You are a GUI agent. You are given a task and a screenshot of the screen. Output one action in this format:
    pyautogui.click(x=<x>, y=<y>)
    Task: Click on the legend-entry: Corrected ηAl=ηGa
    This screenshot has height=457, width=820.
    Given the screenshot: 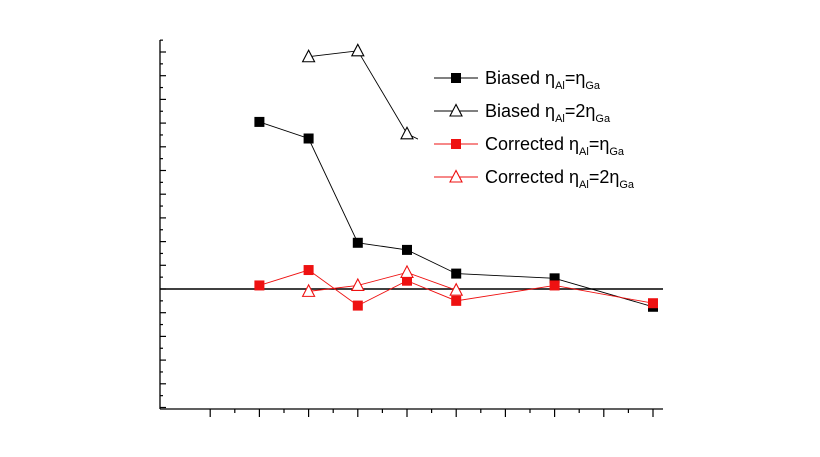 What is the action you would take?
    pyautogui.click(x=529, y=146)
    